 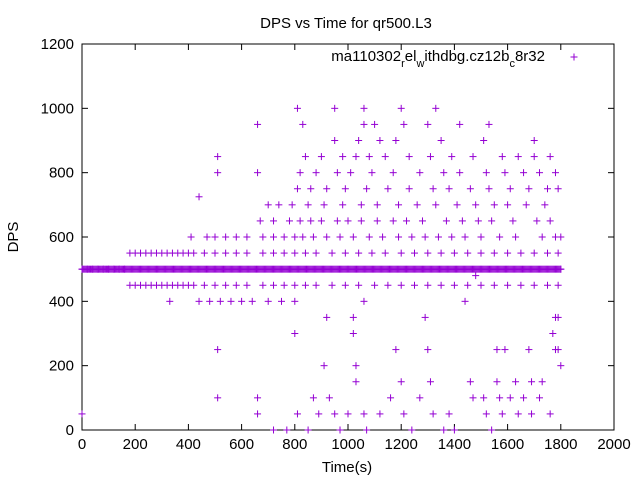 What do you see at coordinates (82, 444) in the screenshot?
I see `x-tick-label: 0` at bounding box center [82, 444].